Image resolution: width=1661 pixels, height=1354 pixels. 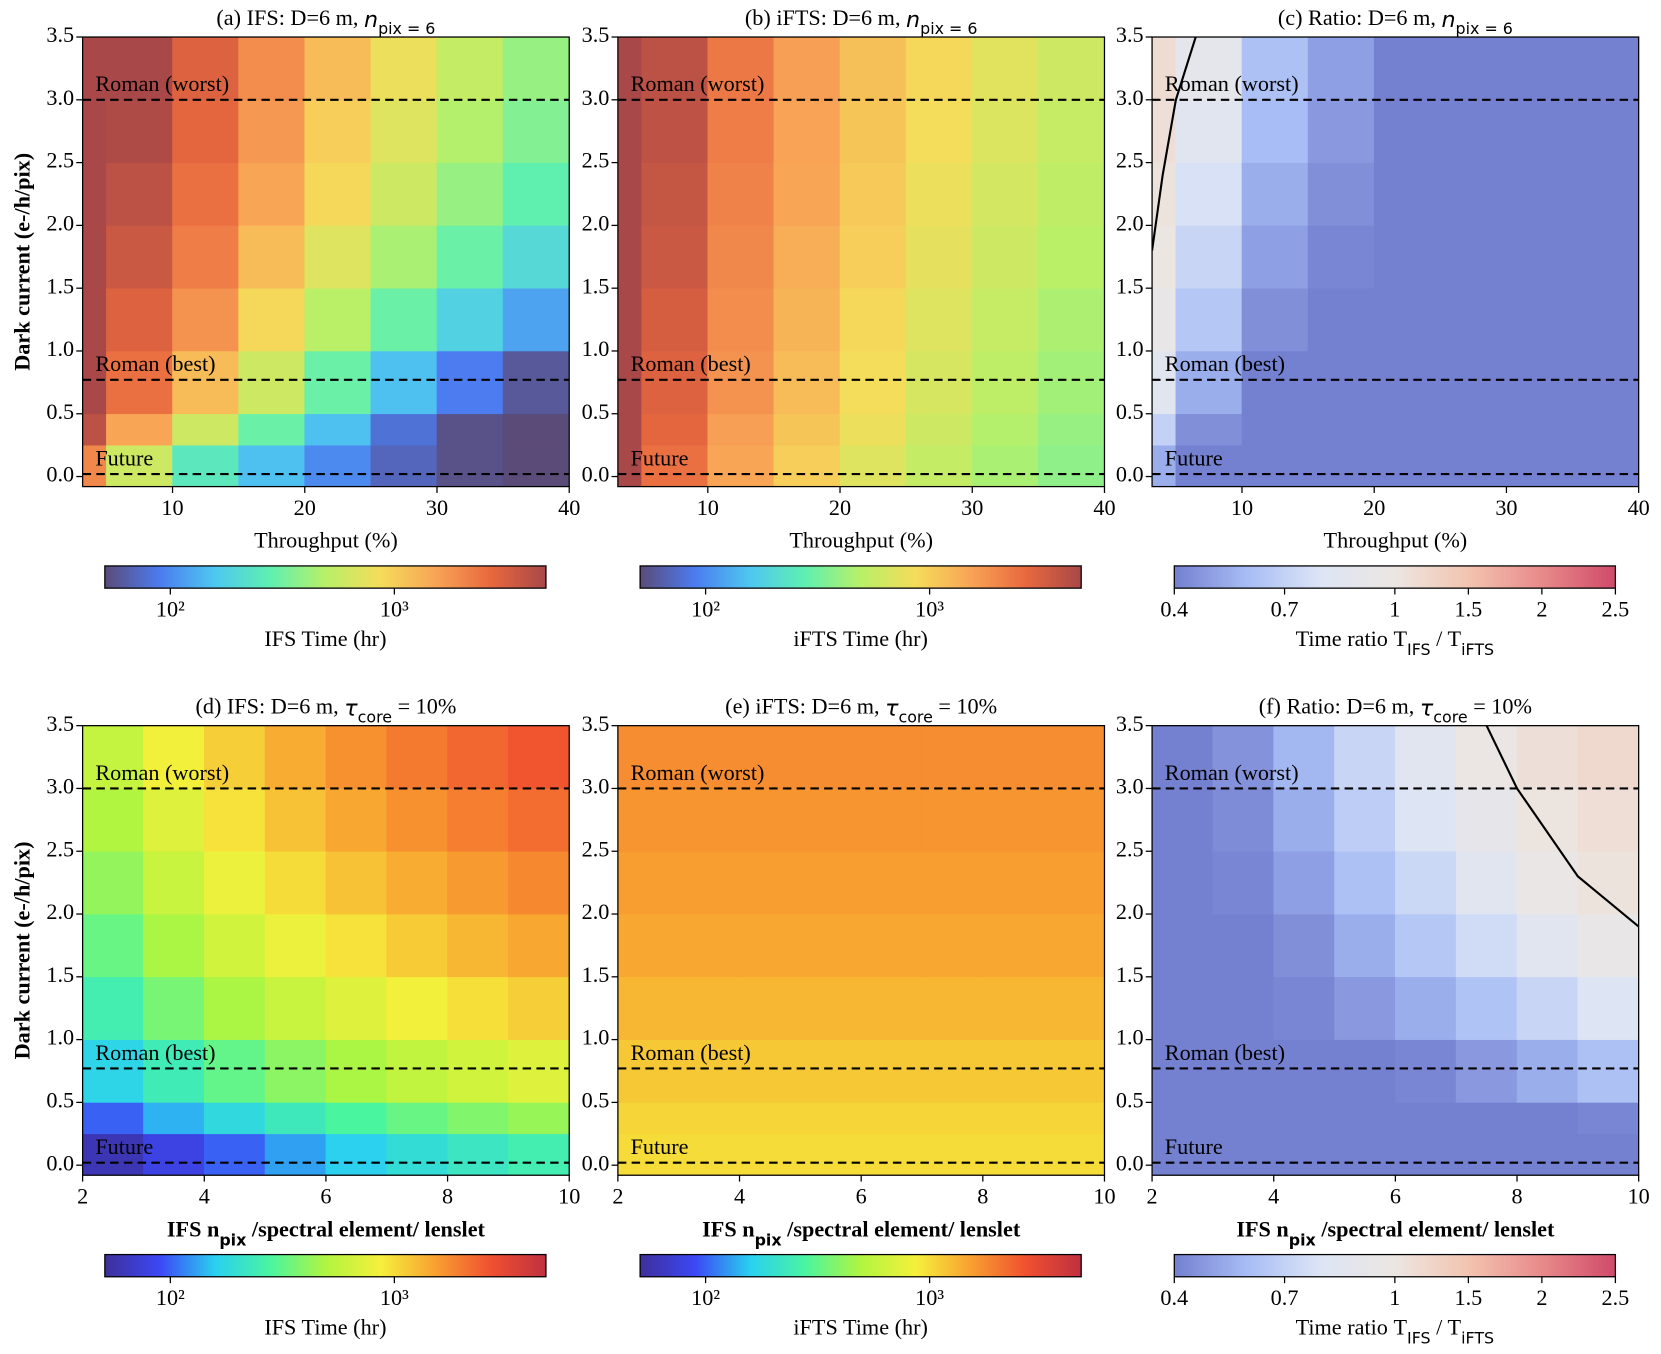 What do you see at coordinates (569, 1196) in the screenshot?
I see `x-tick-label: 10` at bounding box center [569, 1196].